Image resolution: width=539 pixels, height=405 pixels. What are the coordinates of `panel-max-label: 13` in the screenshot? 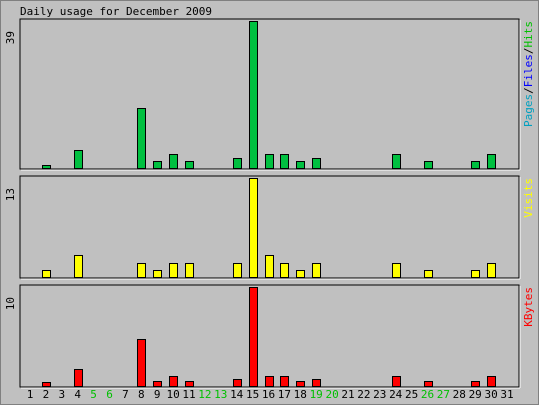 It's located at (10, 194).